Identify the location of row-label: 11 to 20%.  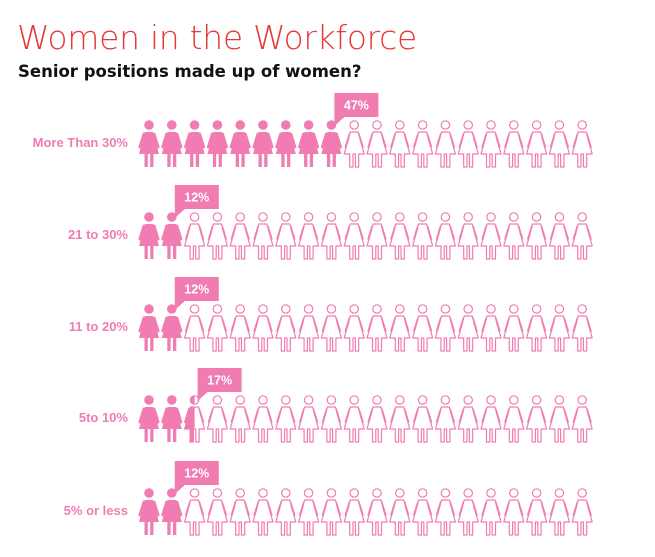
(99, 326).